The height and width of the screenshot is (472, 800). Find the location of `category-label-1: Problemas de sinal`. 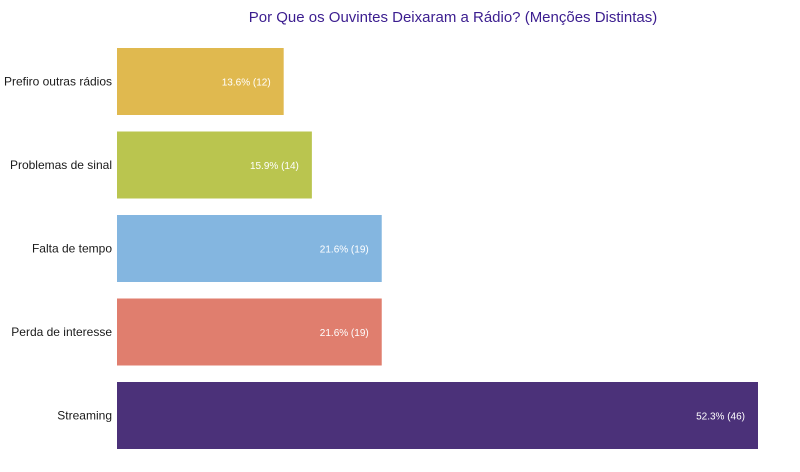

category-label-1: Problemas de sinal is located at coordinates (61, 165).